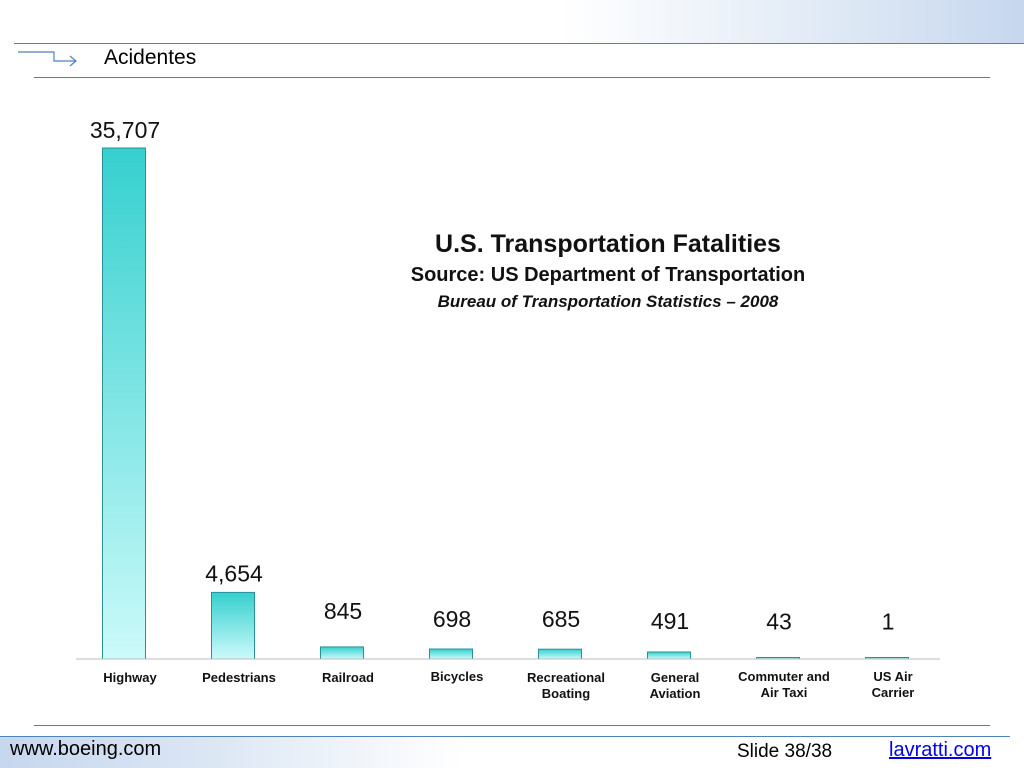 This screenshot has width=1024, height=768. What do you see at coordinates (150, 57) in the screenshot?
I see `page-title: Acidentes` at bounding box center [150, 57].